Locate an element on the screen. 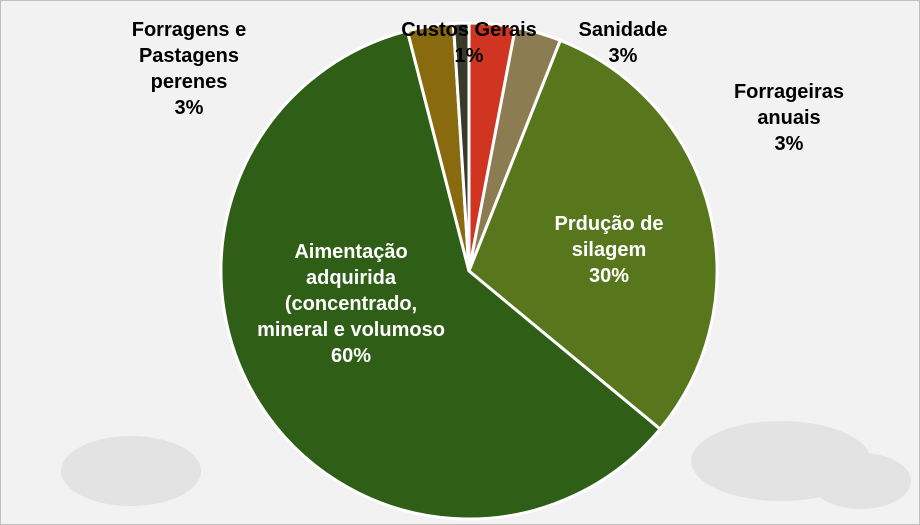 Image resolution: width=920 pixels, height=525 pixels. slice-label: Custos Gerais 1% is located at coordinates (469, 43).